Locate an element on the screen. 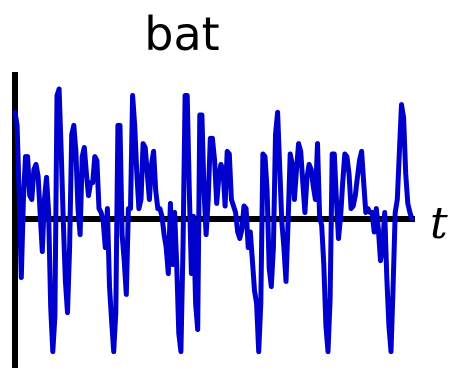 This screenshot has height=370, width=450. chart-title: bat is located at coordinates (181, 34).